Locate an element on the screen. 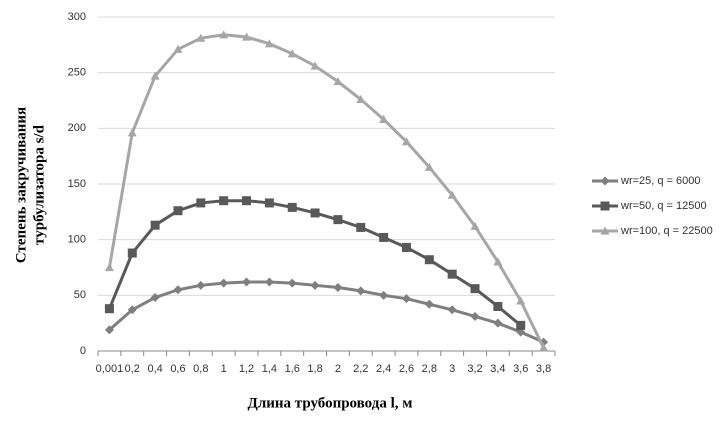  x-tick-label: 1,4 is located at coordinates (269, 369).